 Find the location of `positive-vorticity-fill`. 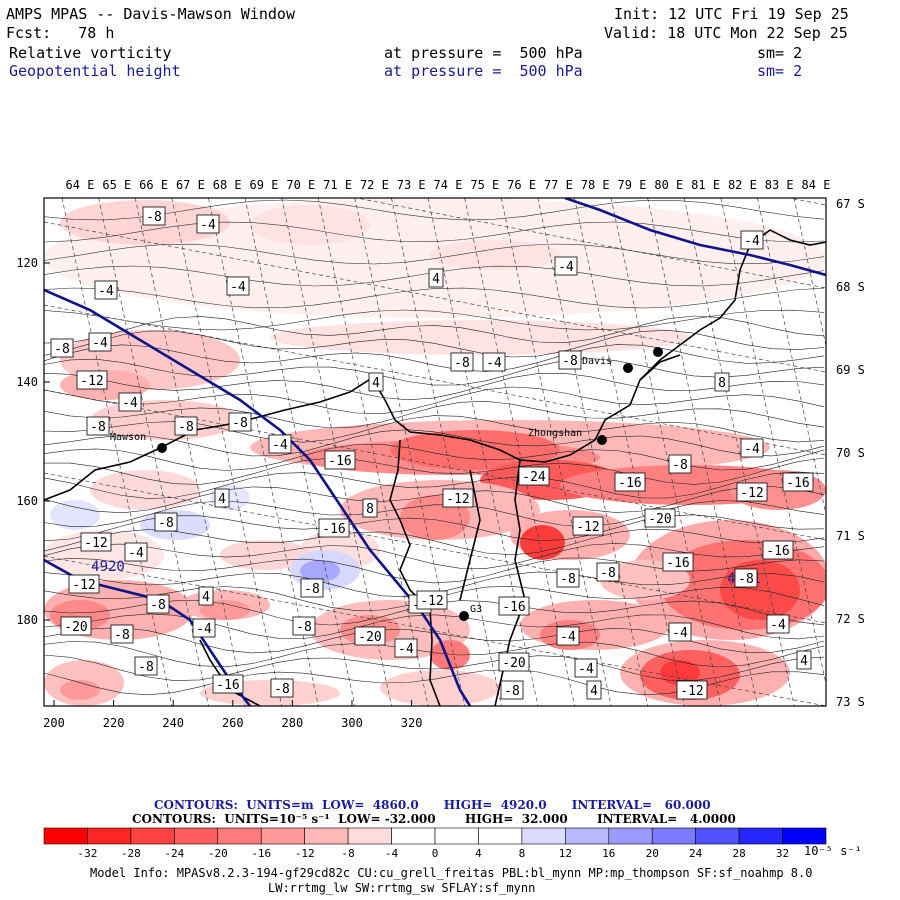

positive-vorticity-fill is located at coordinates (75, 515).